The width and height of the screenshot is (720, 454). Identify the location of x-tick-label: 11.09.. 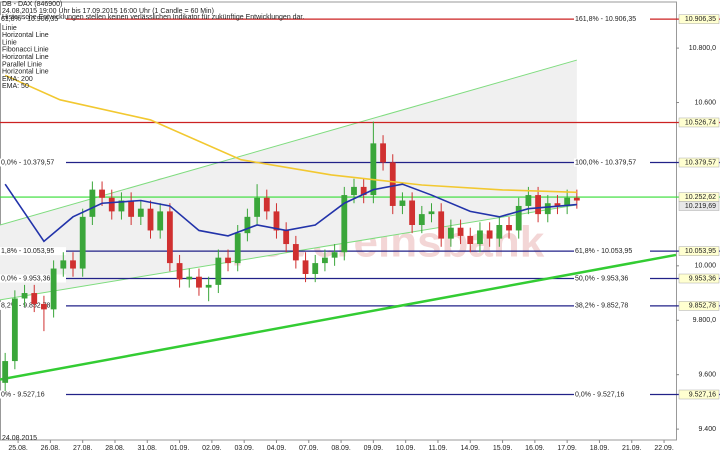
(437, 448).